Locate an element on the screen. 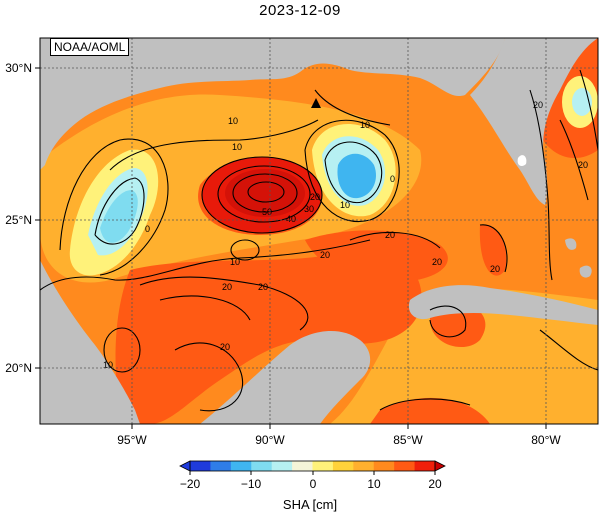 The width and height of the screenshot is (600, 515). lon-tick-label: 85°W is located at coordinates (408, 440).